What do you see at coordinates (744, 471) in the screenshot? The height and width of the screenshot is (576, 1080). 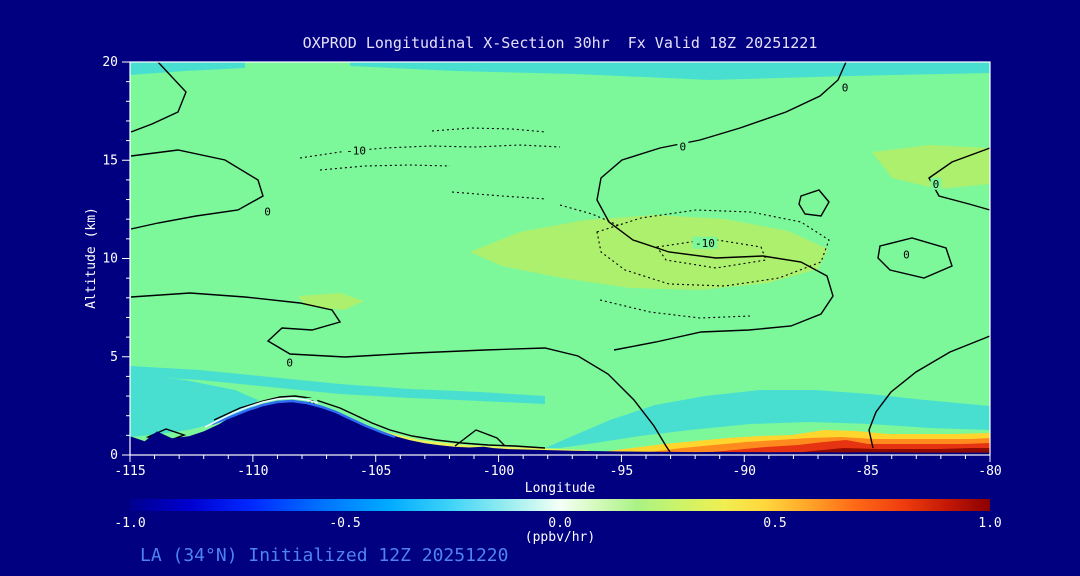 I see `x-tick-label: -90` at bounding box center [744, 471].